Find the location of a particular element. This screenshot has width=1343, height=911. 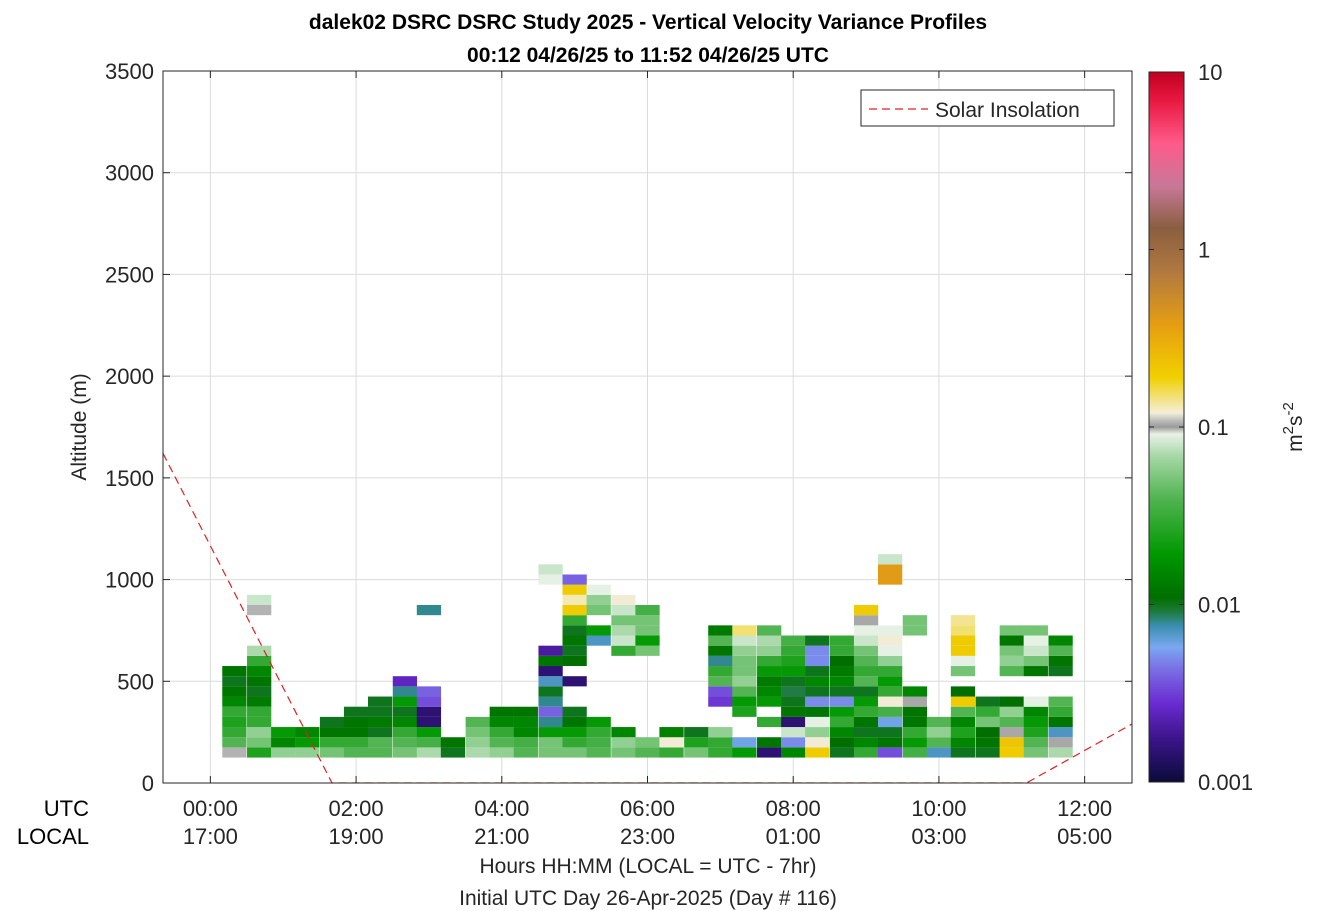

x-axis-sublabel: Initial UTC Day 26-Apr-2025 (Day # 116) is located at coordinates (648, 898).